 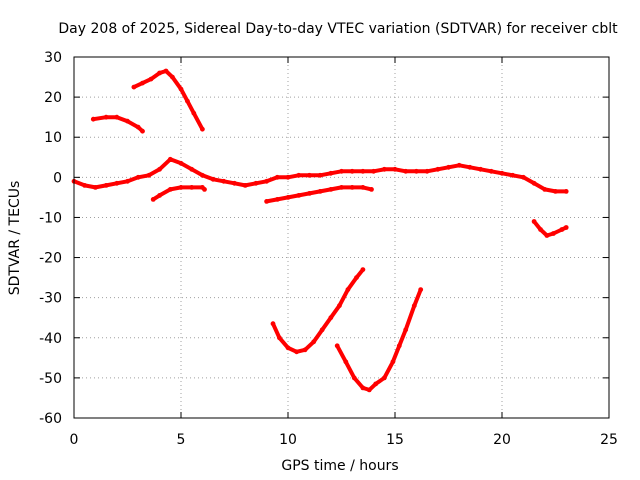 What do you see at coordinates (609, 440) in the screenshot?
I see `x-tick-label: 25` at bounding box center [609, 440].